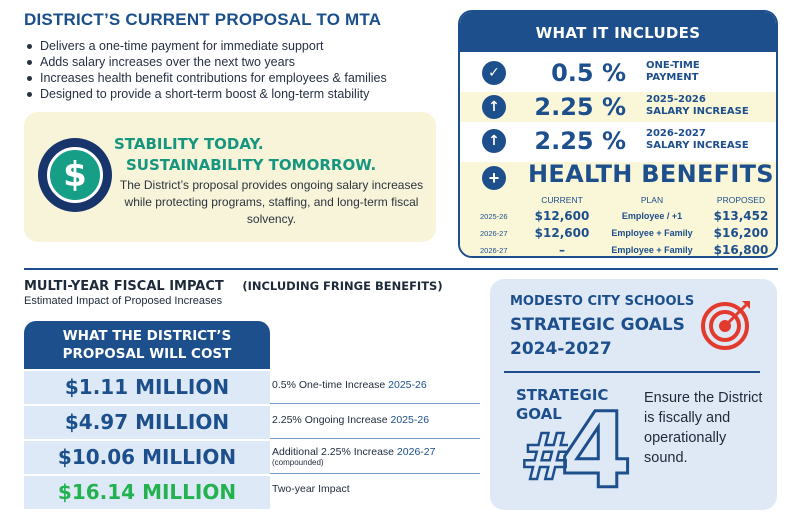 This screenshot has width=800, height=526. Describe the element at coordinates (147, 421) in the screenshot. I see `cost-amount: $4.97 MILLION` at that location.